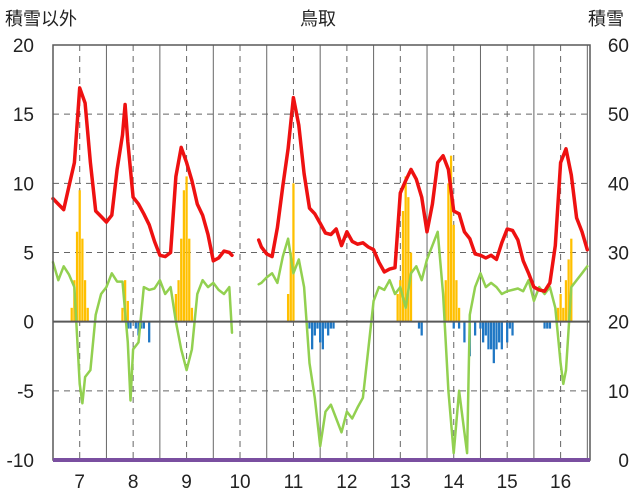  Describe the element at coordinates (346, 482) in the screenshot. I see `x-tick-label: 12` at that location.